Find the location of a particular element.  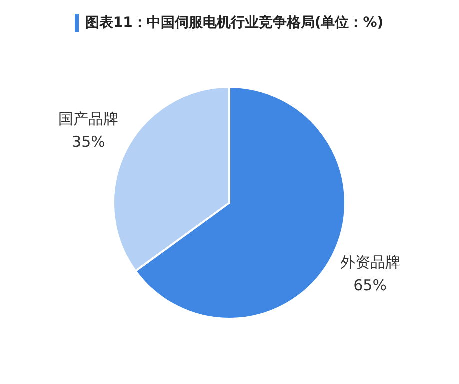

slice-label: 国产品牌 is located at coordinates (88, 119).